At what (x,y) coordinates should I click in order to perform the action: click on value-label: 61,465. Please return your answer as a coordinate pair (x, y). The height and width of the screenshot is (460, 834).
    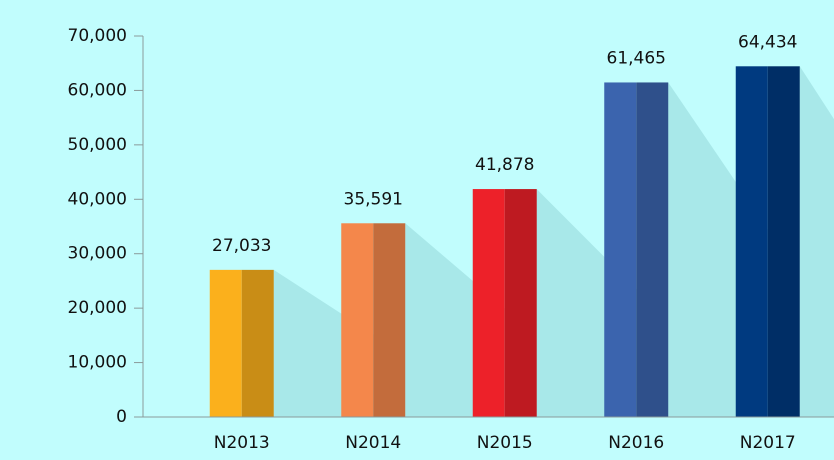
    Looking at the image, I should click on (636, 58).